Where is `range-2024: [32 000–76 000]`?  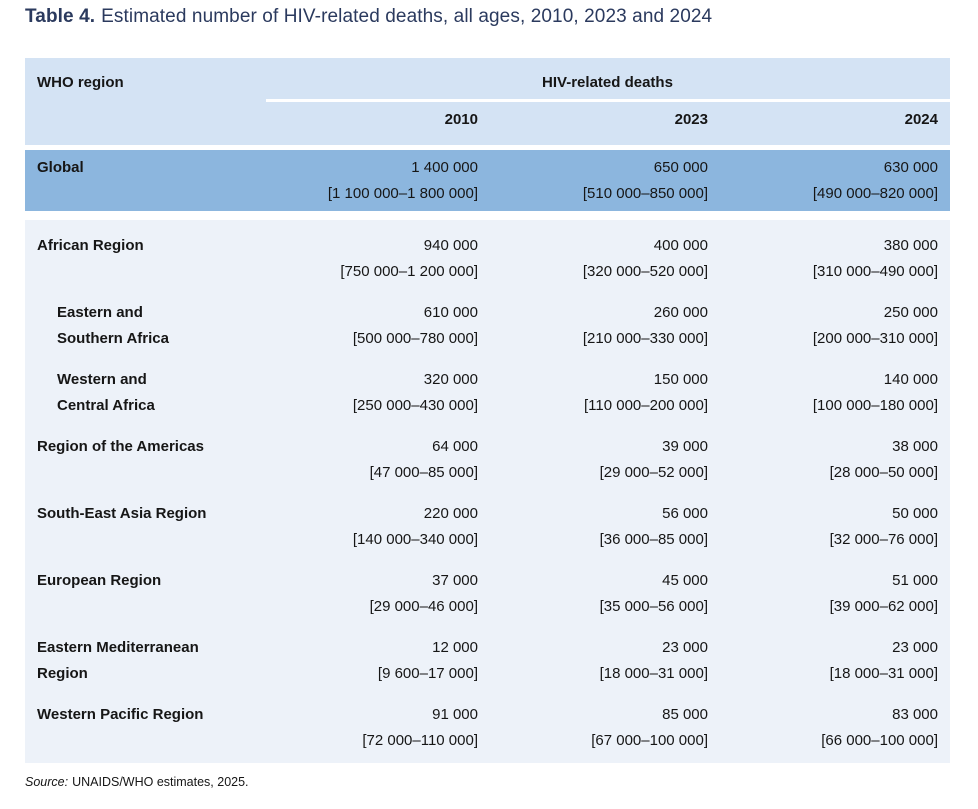 range-2024: [32 000–76 000] is located at coordinates (883, 539).